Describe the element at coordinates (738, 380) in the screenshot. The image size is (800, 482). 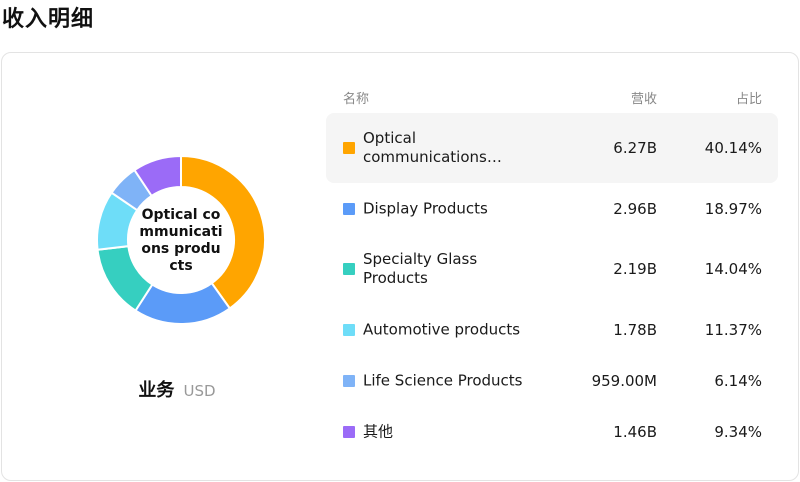
I see `row-share: 6.14%` at that location.